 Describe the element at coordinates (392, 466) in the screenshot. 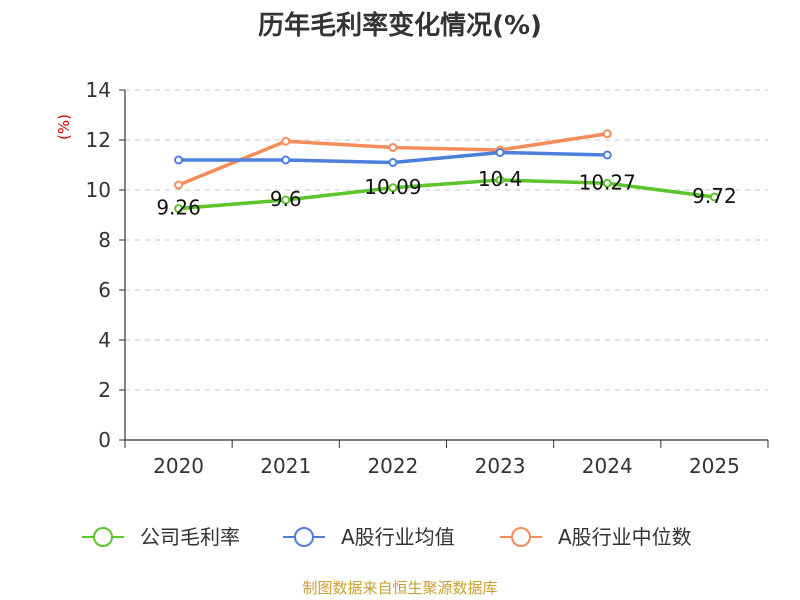

I see `x-tick-label: 2022` at that location.